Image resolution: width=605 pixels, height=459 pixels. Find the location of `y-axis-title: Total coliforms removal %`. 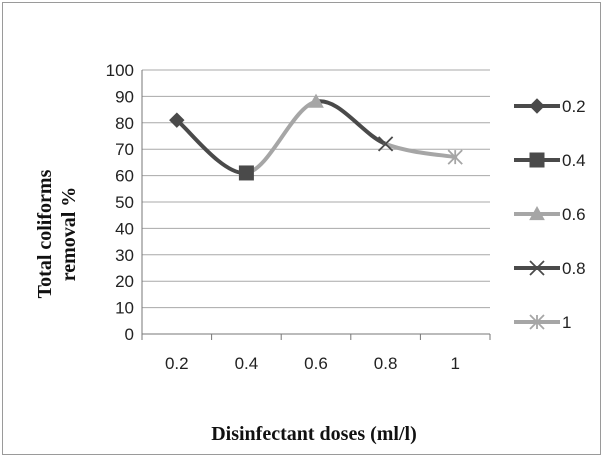

y-axis-title: Total coliforms removal % is located at coordinates (57, 233).